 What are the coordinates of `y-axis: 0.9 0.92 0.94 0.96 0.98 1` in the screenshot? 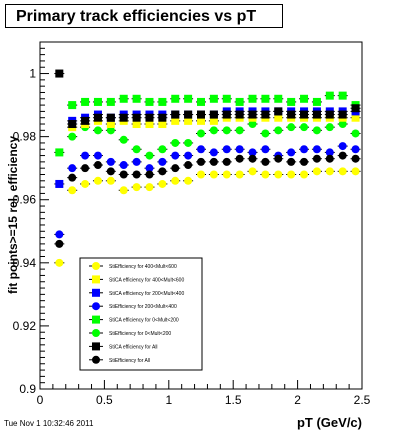 It's located at (31, 218).